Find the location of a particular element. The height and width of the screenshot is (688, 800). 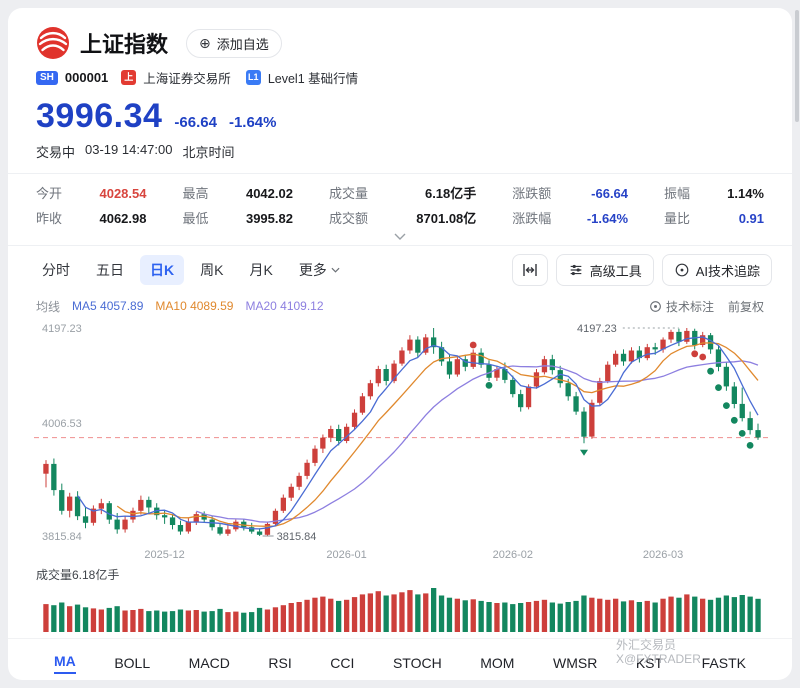

ai-compass-icon is located at coordinates (682, 270).